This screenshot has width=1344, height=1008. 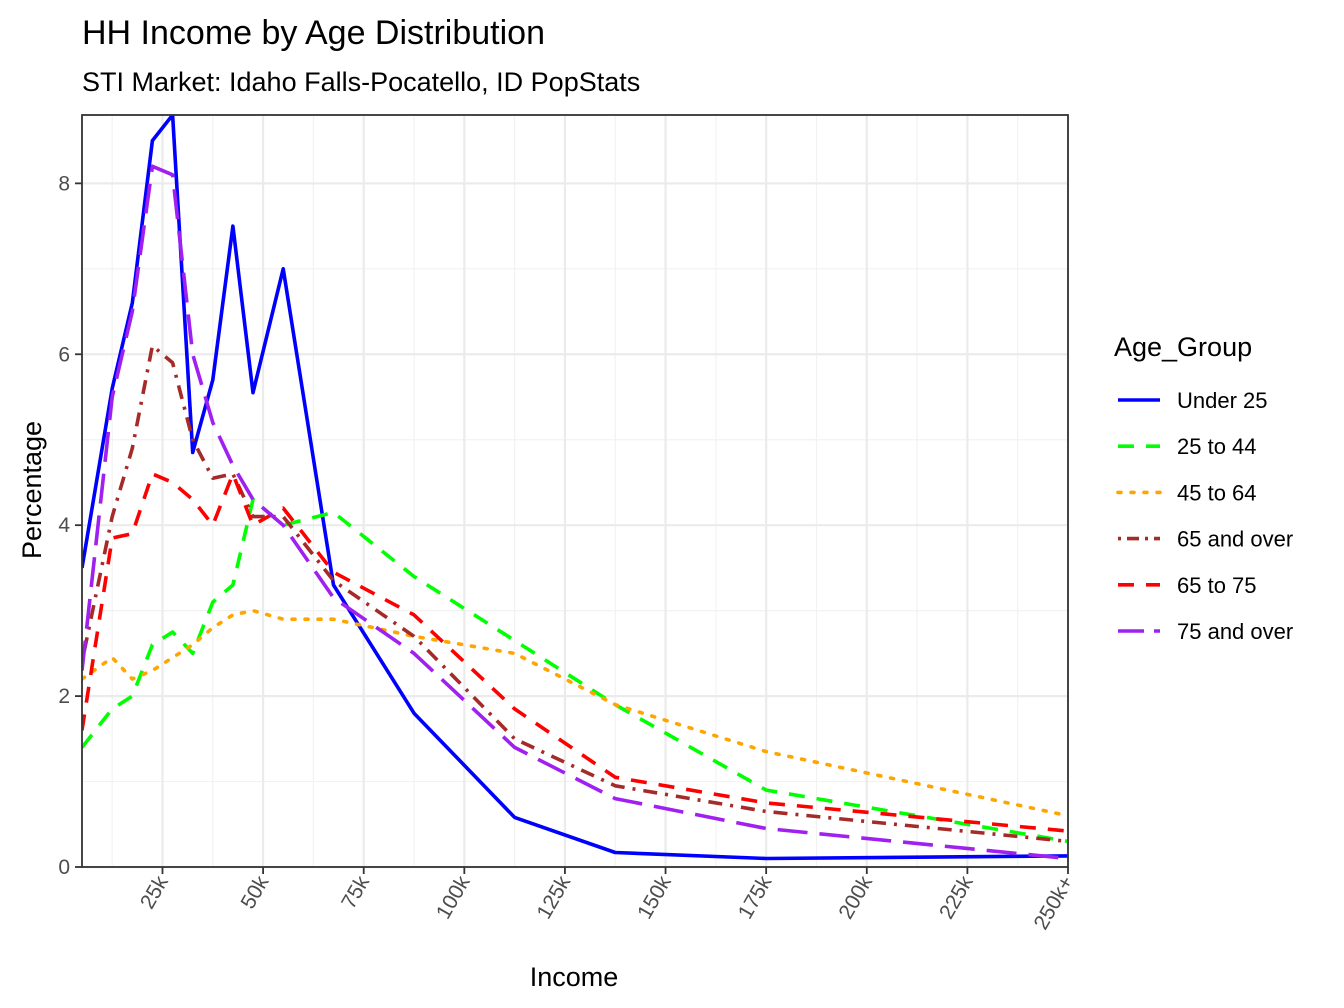 What do you see at coordinates (64, 183) in the screenshot?
I see `y-tick-label: 8` at bounding box center [64, 183].